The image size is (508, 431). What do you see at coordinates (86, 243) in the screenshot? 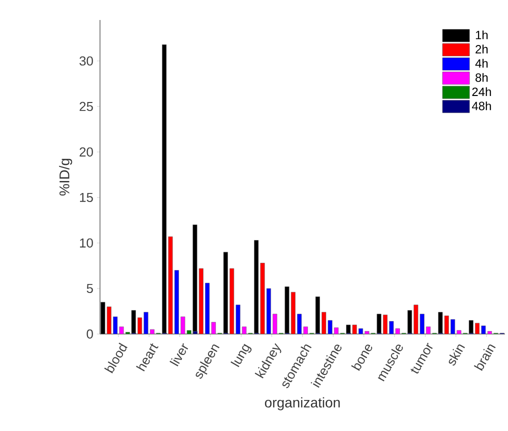
I see `y-tick-label: 10` at bounding box center [86, 243].